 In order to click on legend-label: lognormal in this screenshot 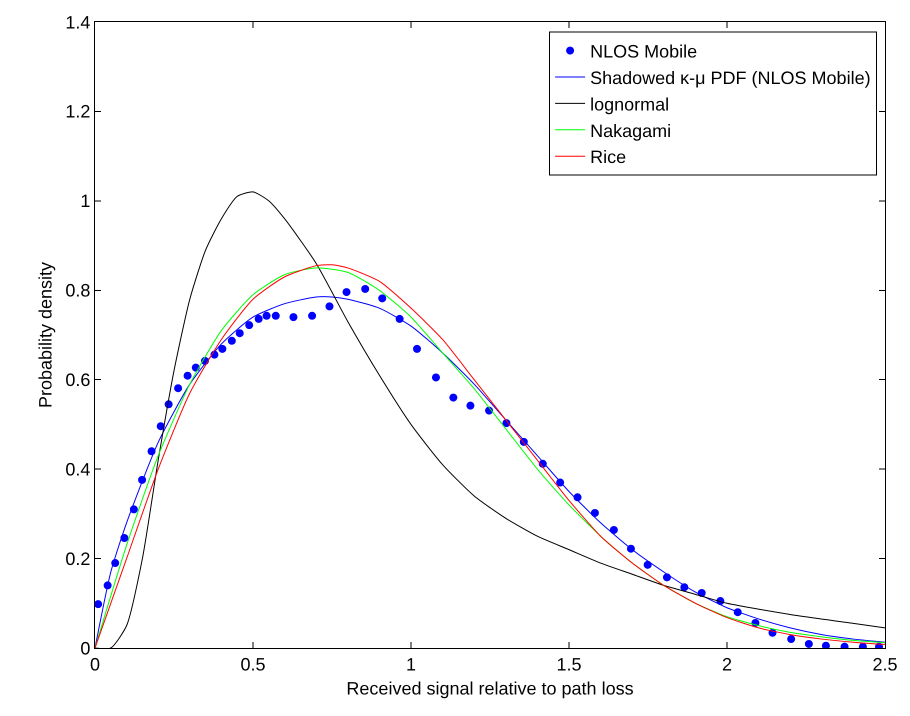, I will do `click(630, 104)`.